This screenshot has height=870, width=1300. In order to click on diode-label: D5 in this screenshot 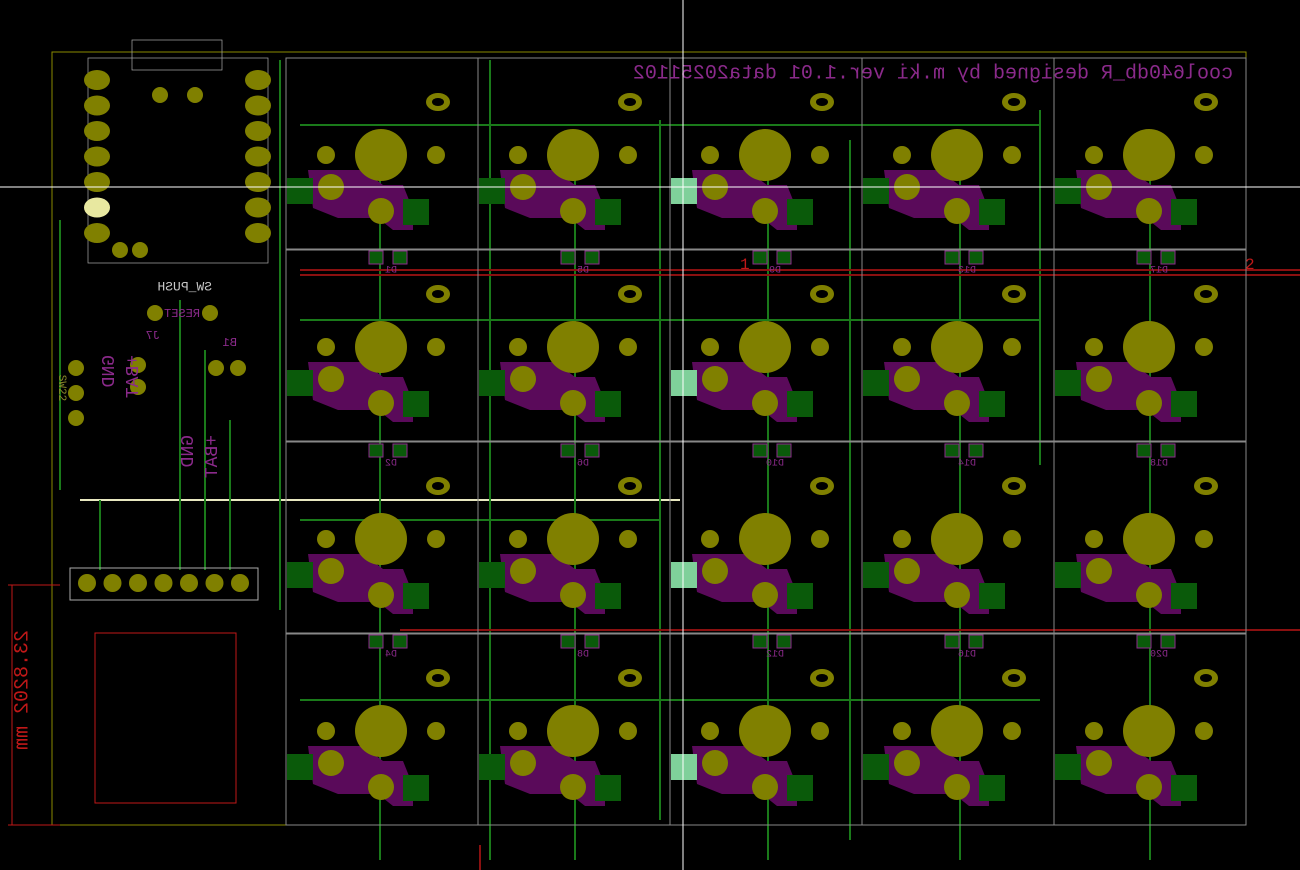, I will do `click(583, 271)`.